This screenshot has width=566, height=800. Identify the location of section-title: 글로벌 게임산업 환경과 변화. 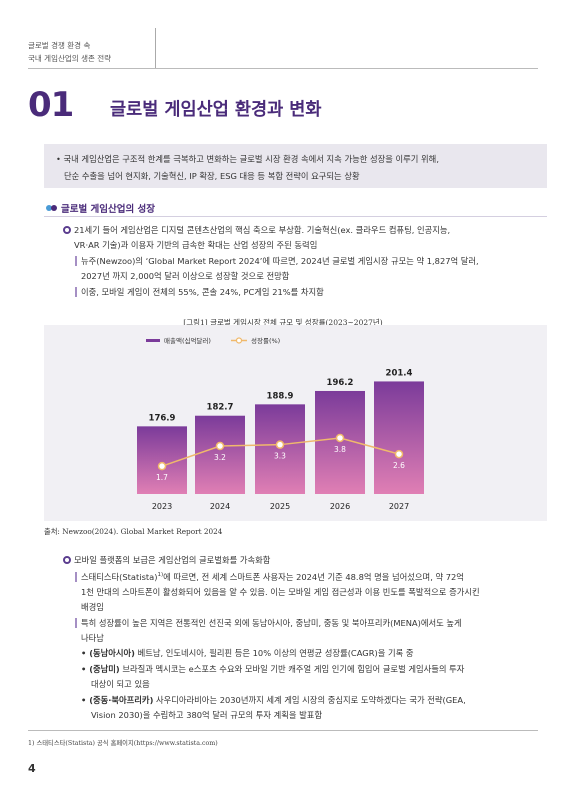
(216, 110).